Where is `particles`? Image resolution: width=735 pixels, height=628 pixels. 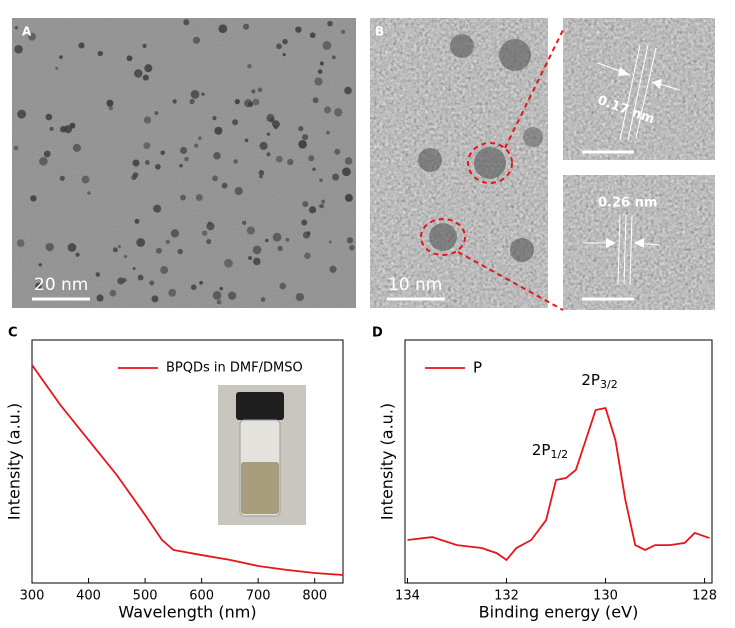
particles is located at coordinates (480, 148).